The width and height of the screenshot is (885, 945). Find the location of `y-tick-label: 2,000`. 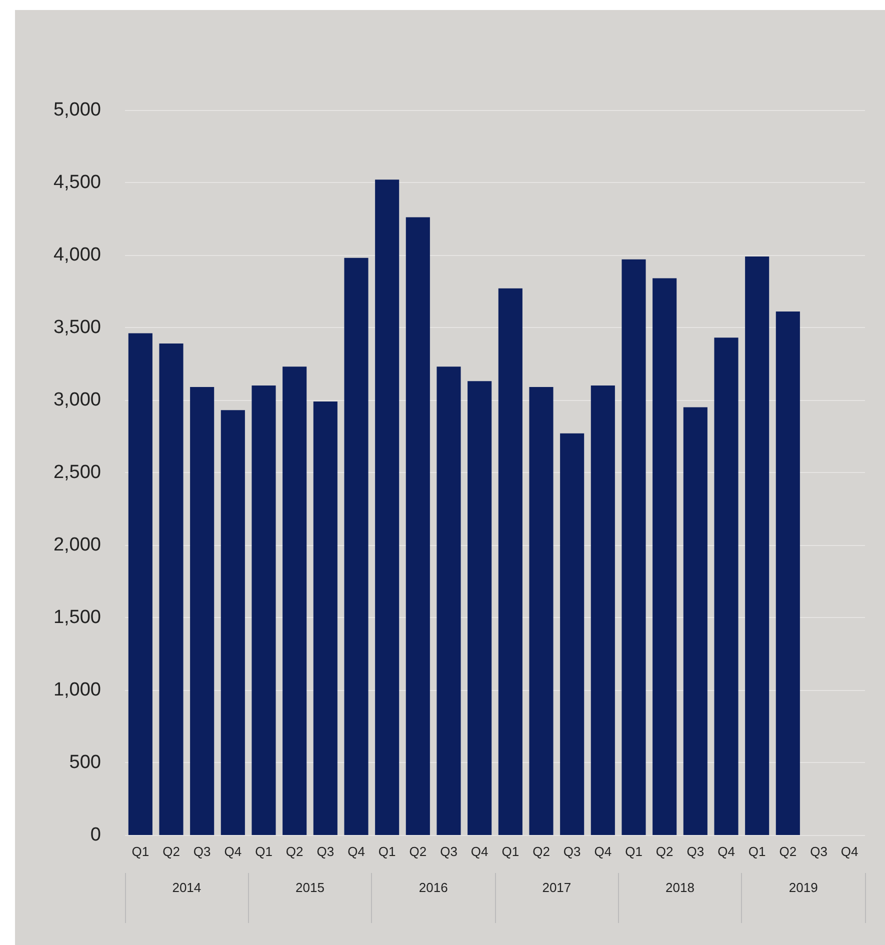

y-tick-label: 2,000 is located at coordinates (77, 545).